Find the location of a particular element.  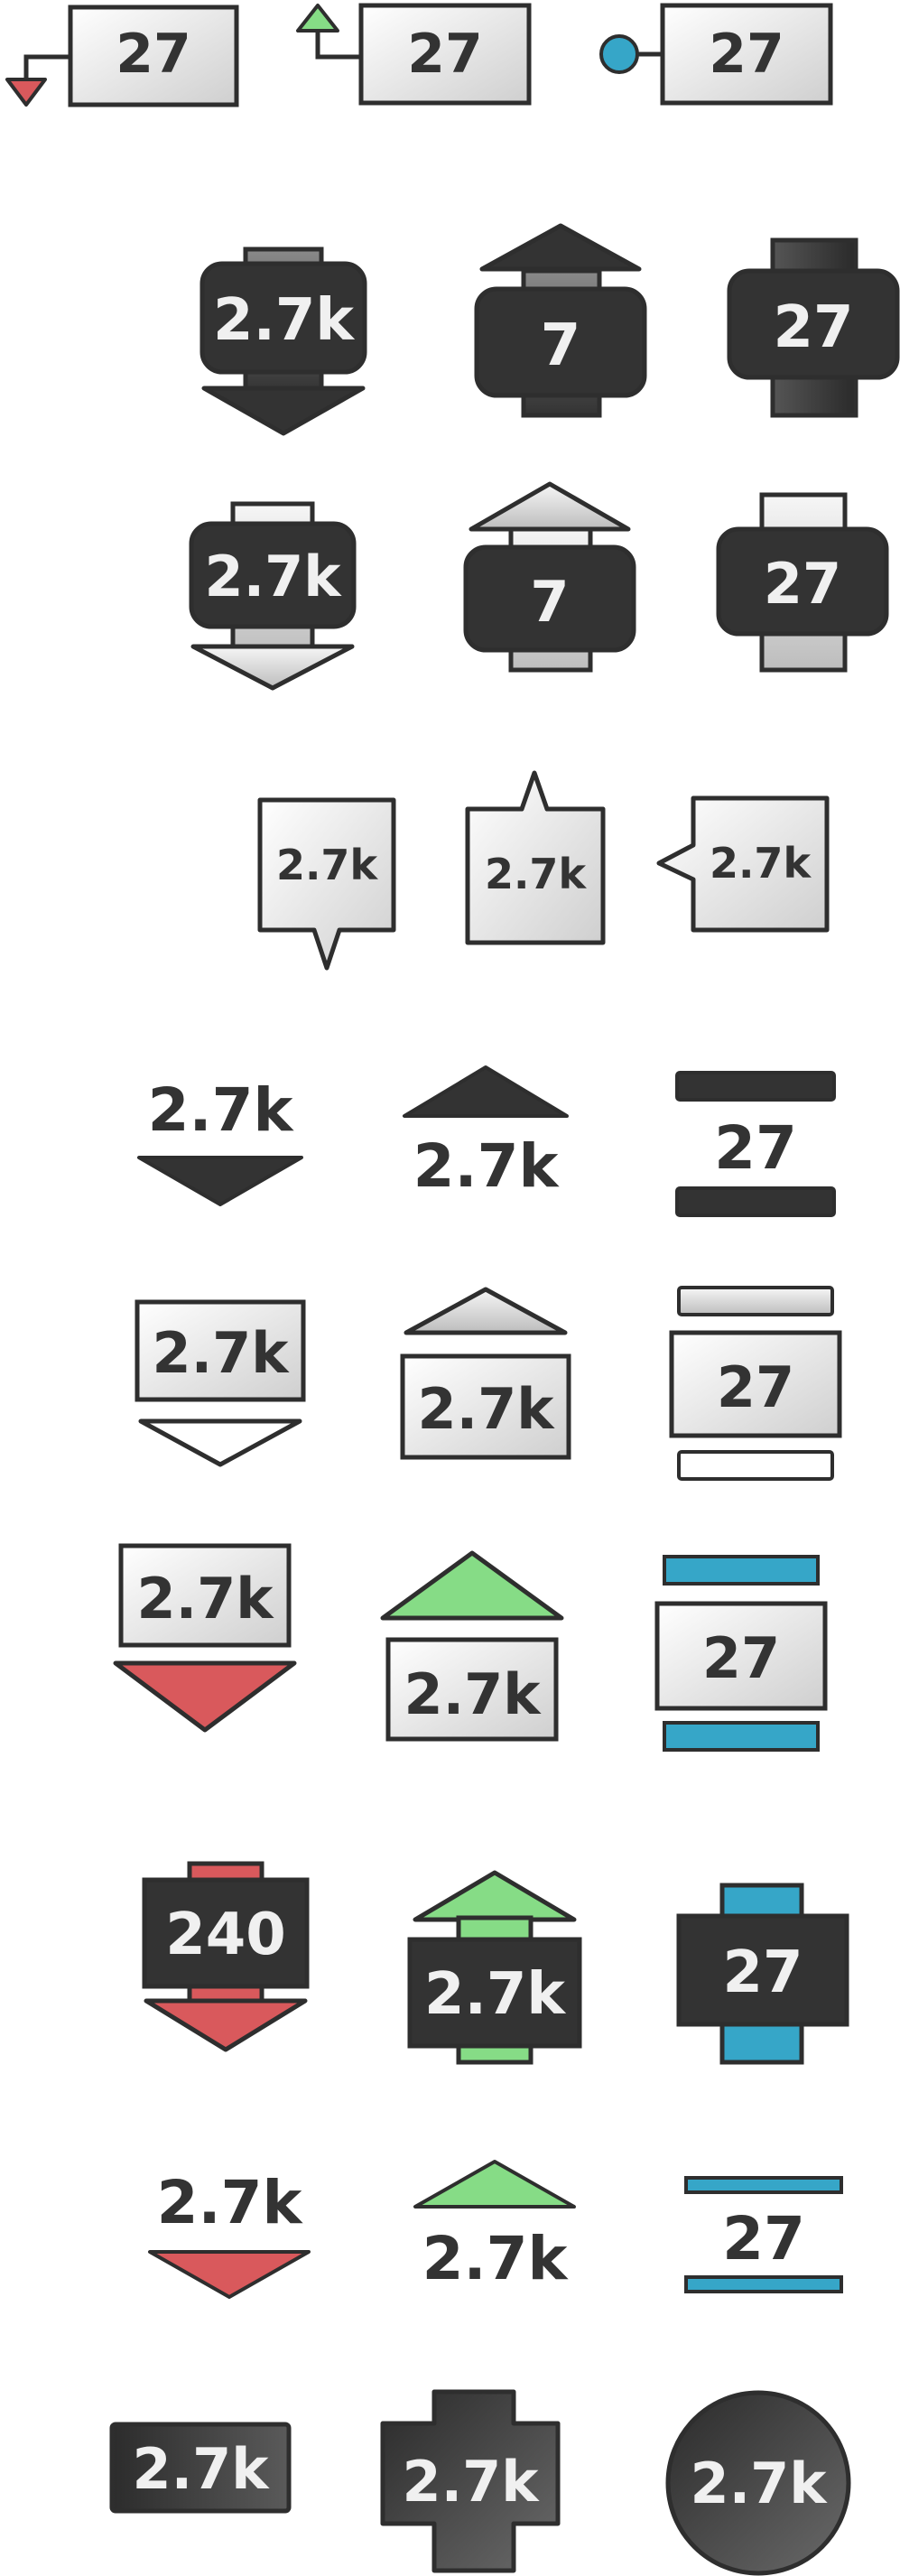

dark-badge-arrow-up-green: 2.7k is located at coordinates (494, 1967).